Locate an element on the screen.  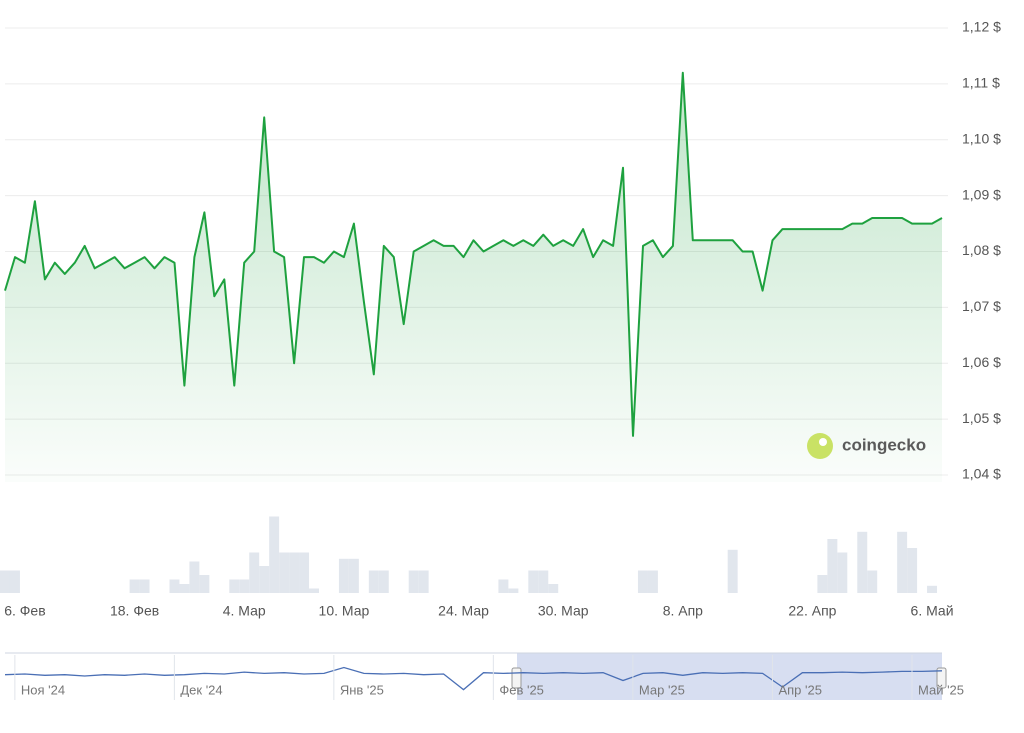
navigator-label: Май '25 is located at coordinates (941, 689).